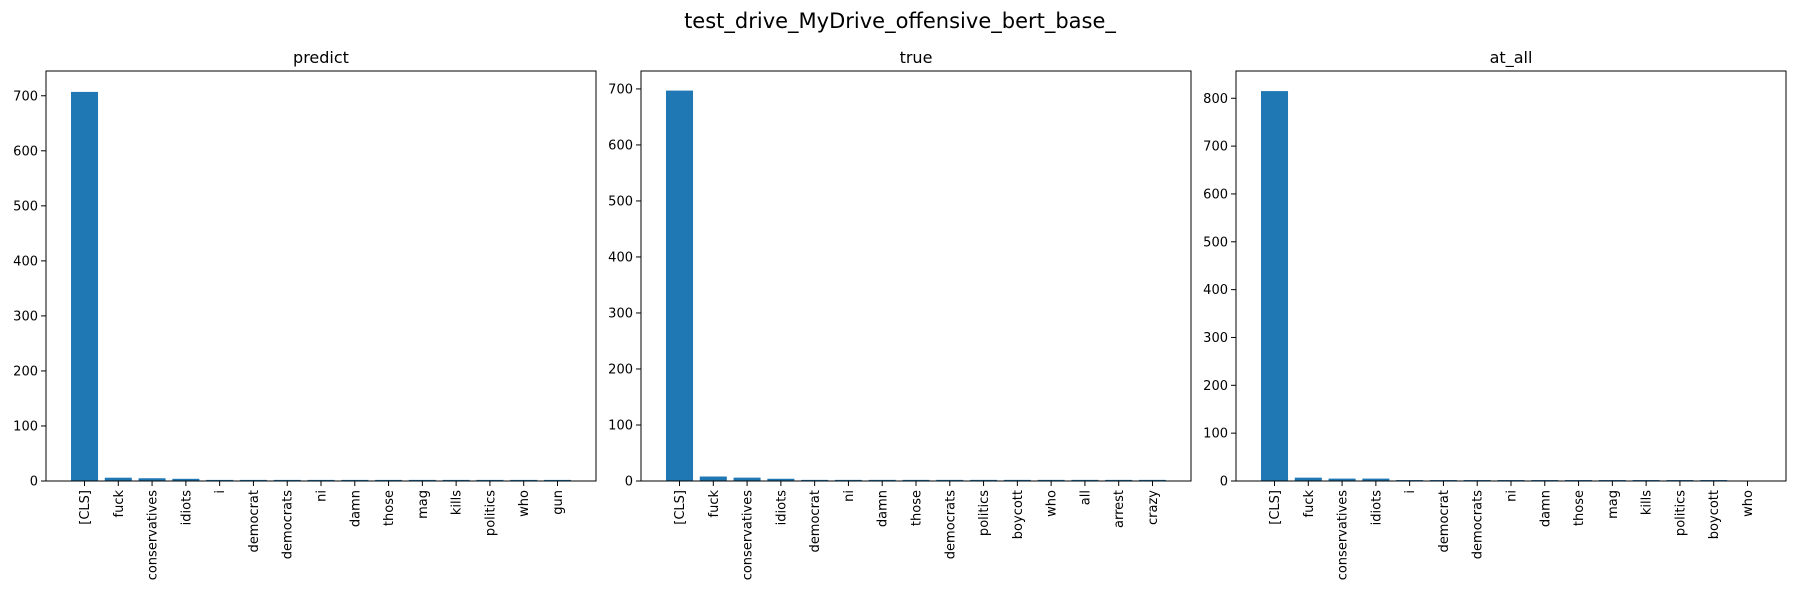 The width and height of the screenshot is (1800, 600). Describe the element at coordinates (916, 57) in the screenshot. I see `panel-title: true` at that location.